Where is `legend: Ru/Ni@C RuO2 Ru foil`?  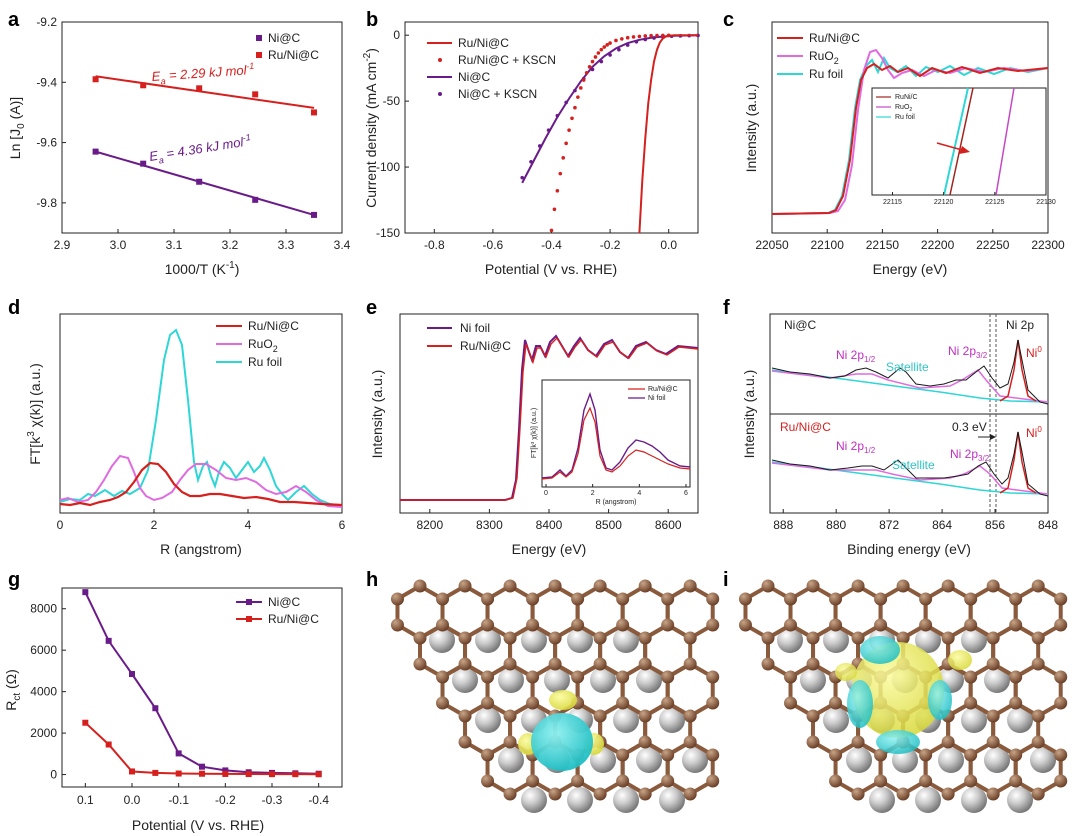
legend: Ru/Ni@C RuO2 Ru foil is located at coordinates (818, 56).